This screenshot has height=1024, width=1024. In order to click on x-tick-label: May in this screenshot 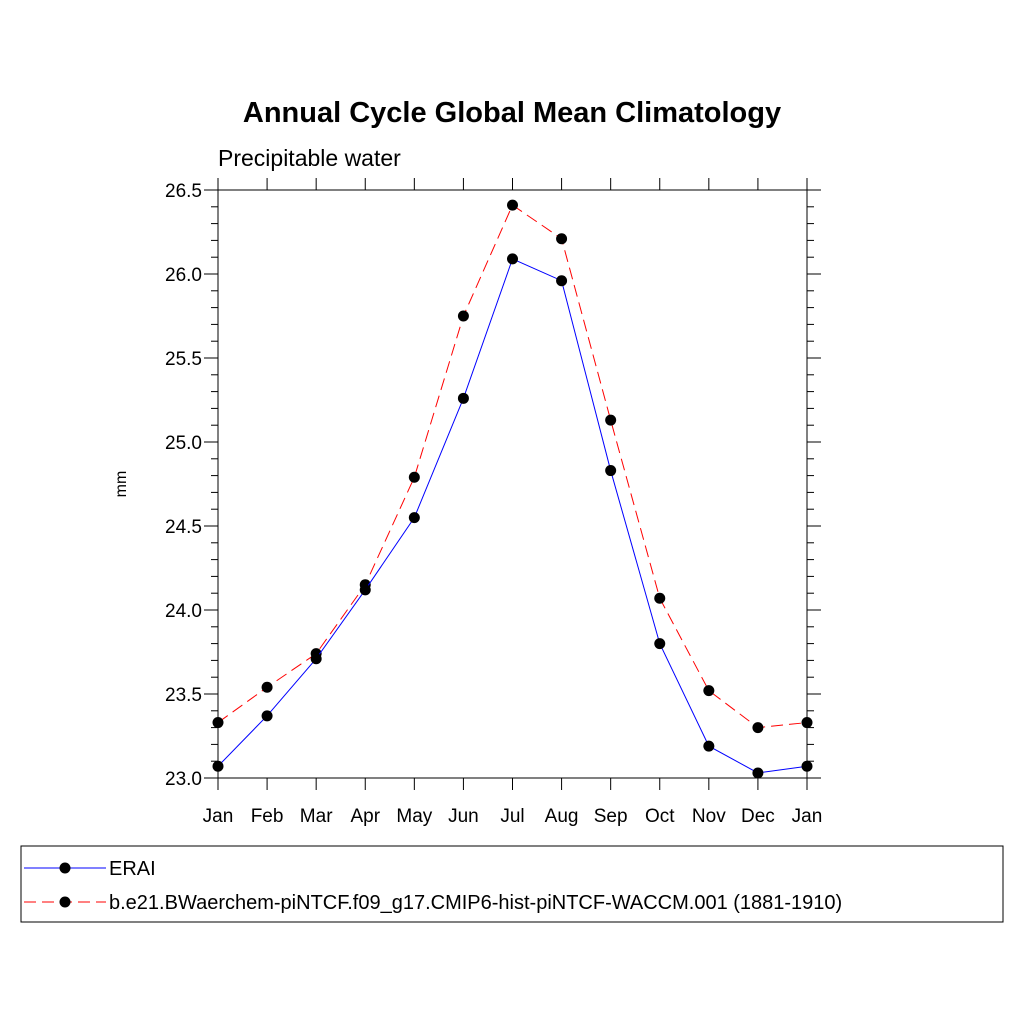, I will do `click(414, 816)`.